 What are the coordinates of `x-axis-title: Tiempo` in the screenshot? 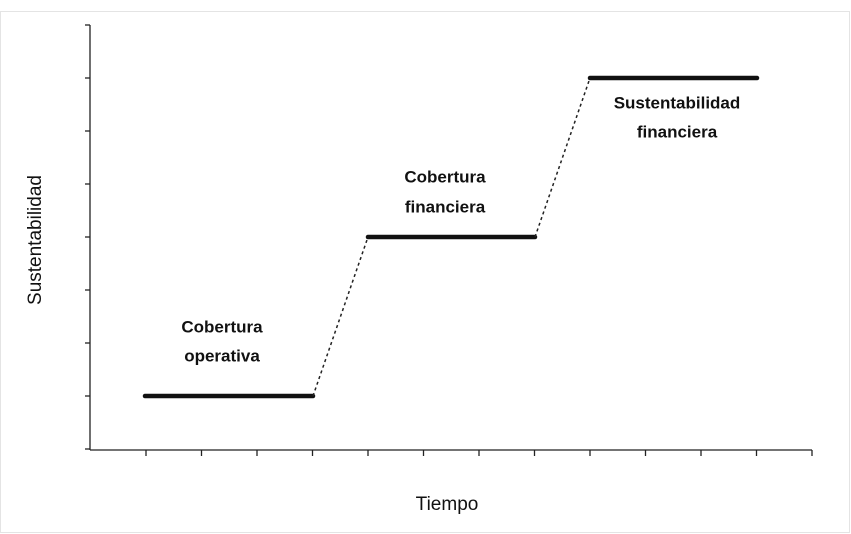 It's located at (447, 504).